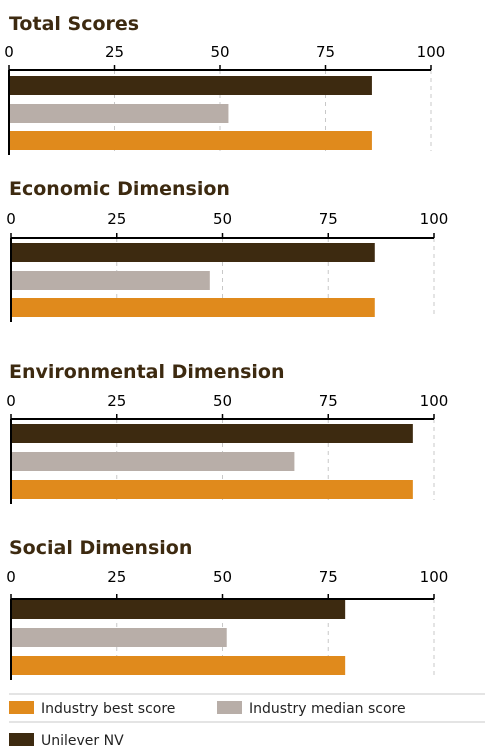 The height and width of the screenshot is (747, 485). Describe the element at coordinates (119, 189) in the screenshot. I see `panel-title: Economic Dimension` at that location.